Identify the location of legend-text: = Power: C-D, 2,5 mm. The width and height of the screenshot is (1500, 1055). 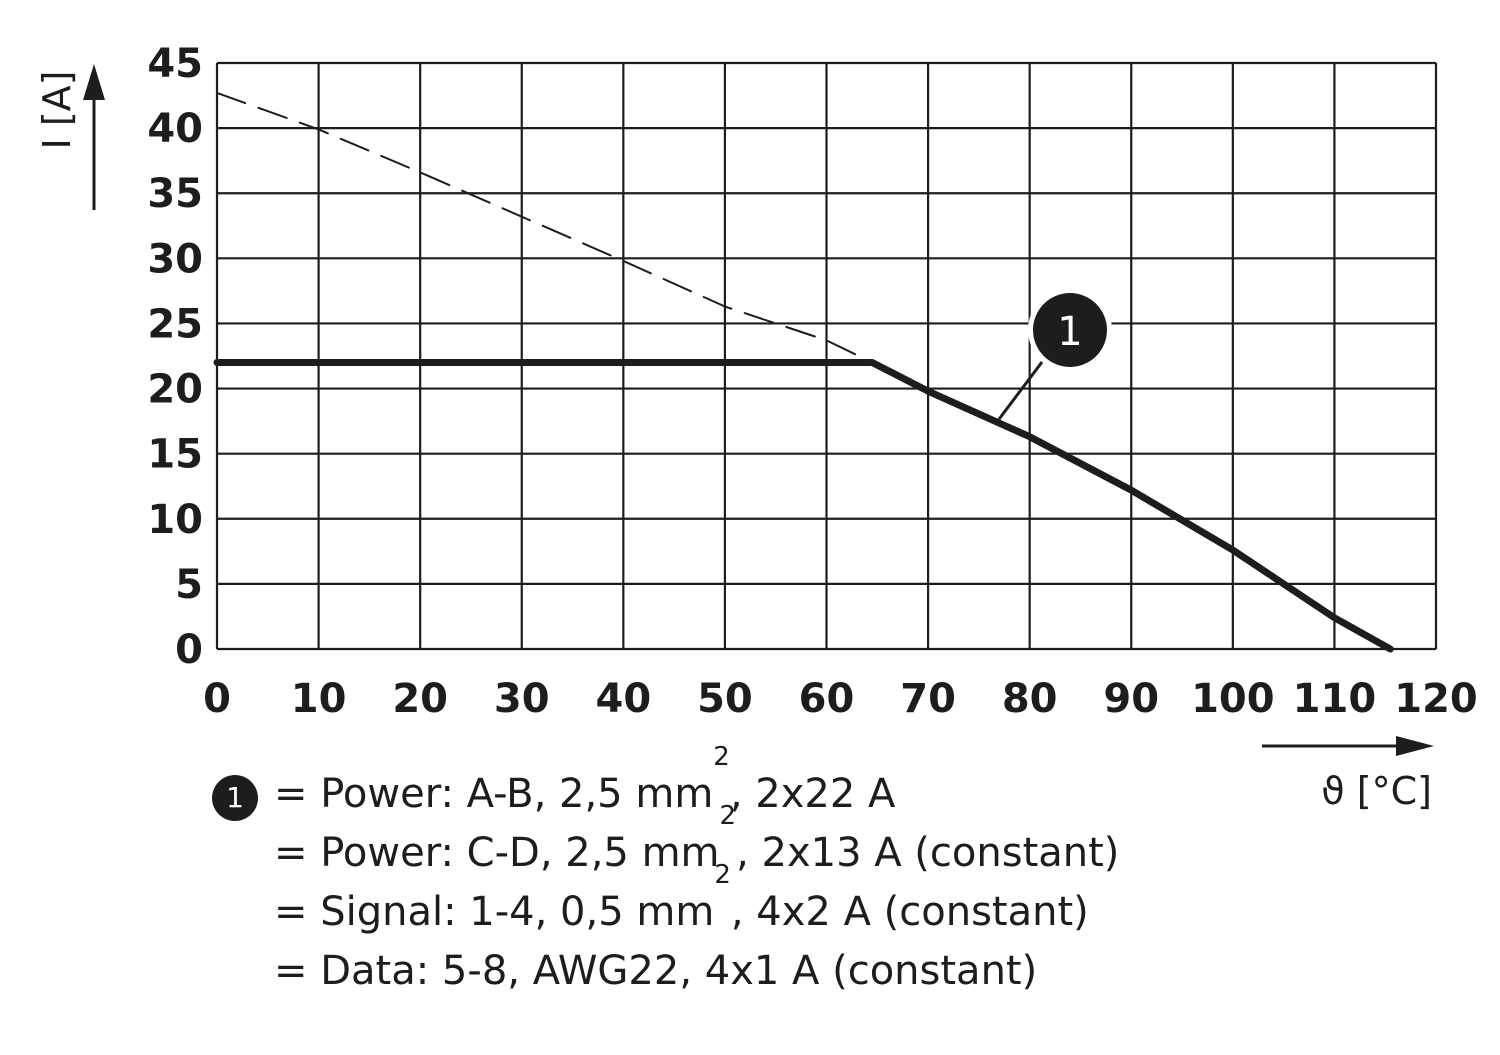
(497, 853).